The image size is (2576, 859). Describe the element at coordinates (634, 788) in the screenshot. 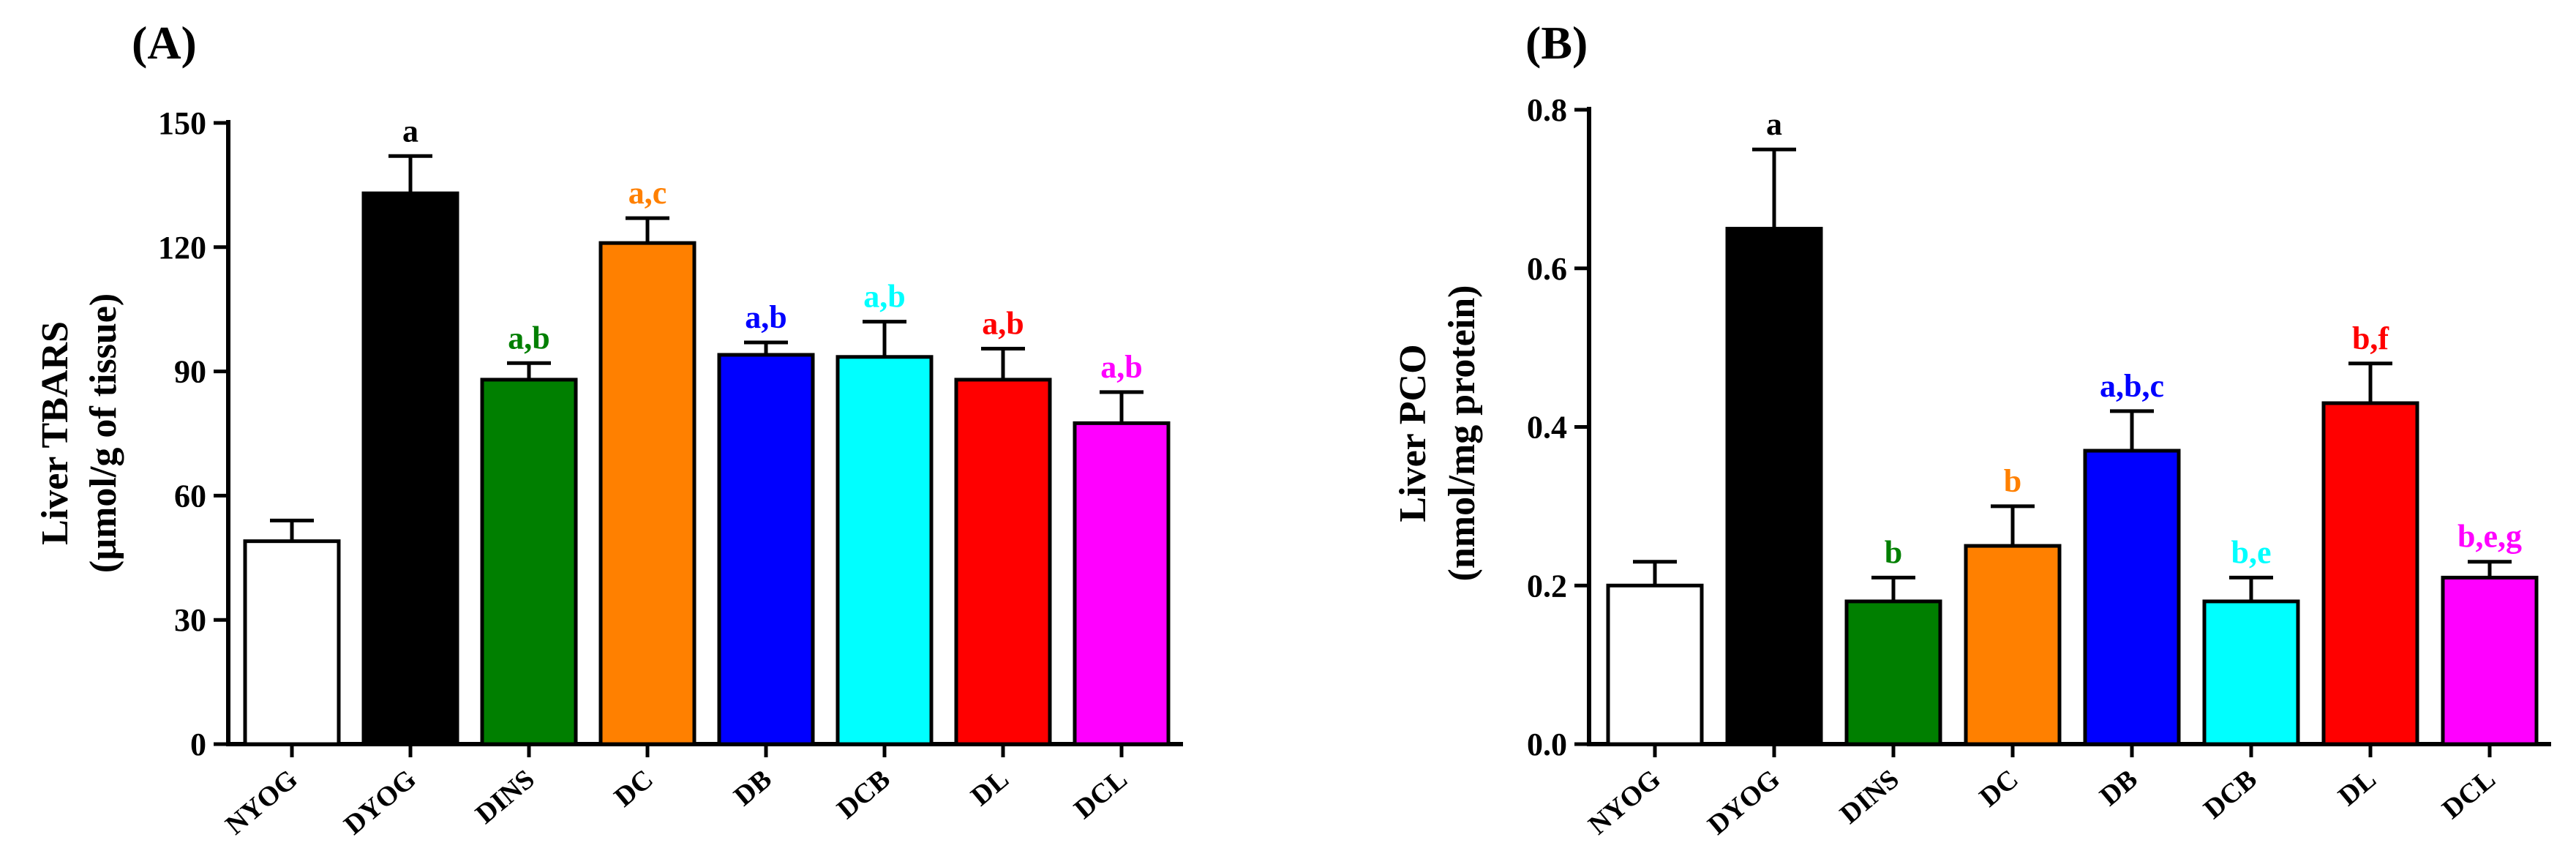

I see `panel-a-x-tick-label-dc: DC` at that location.